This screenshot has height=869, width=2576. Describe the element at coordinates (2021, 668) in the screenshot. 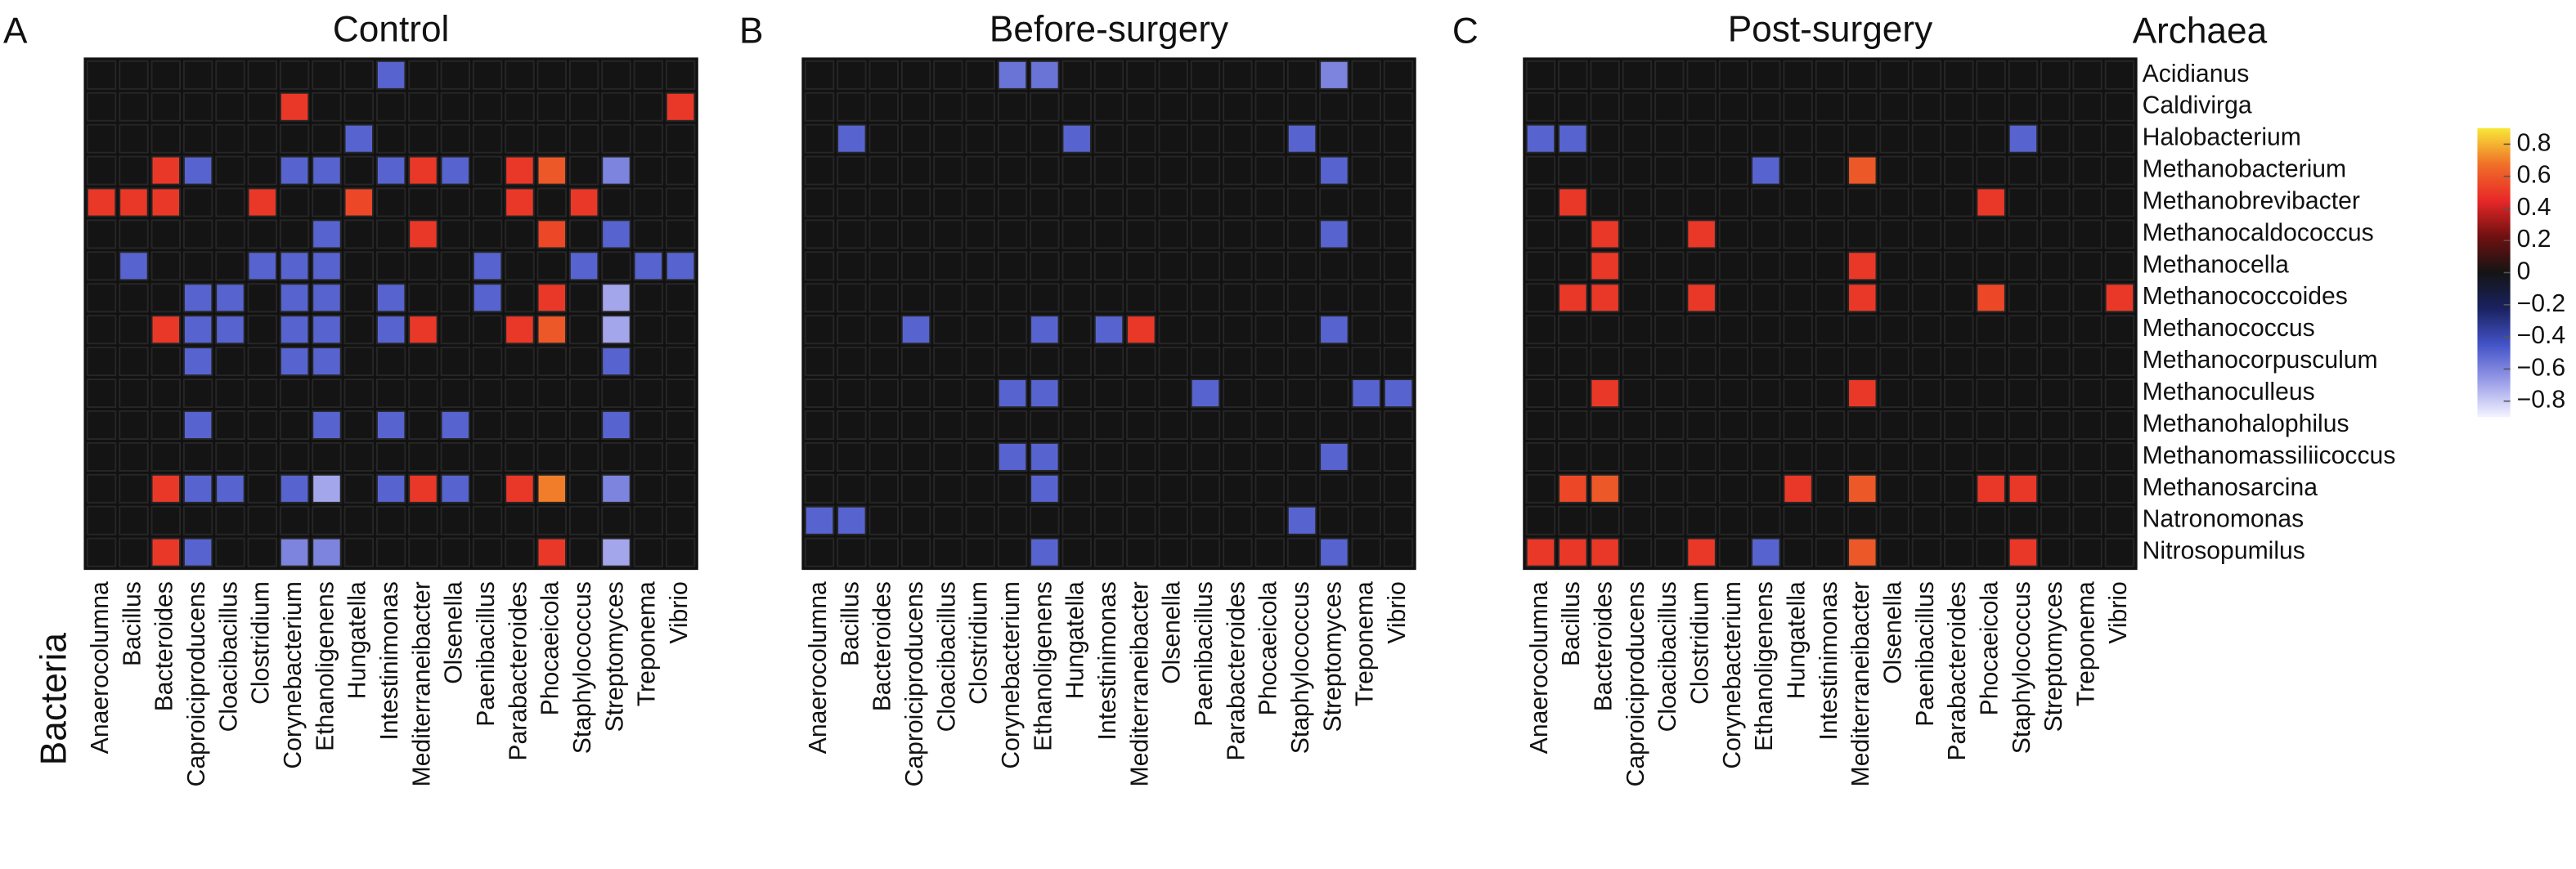

I see `x-tick-label: Staphylococcus` at that location.